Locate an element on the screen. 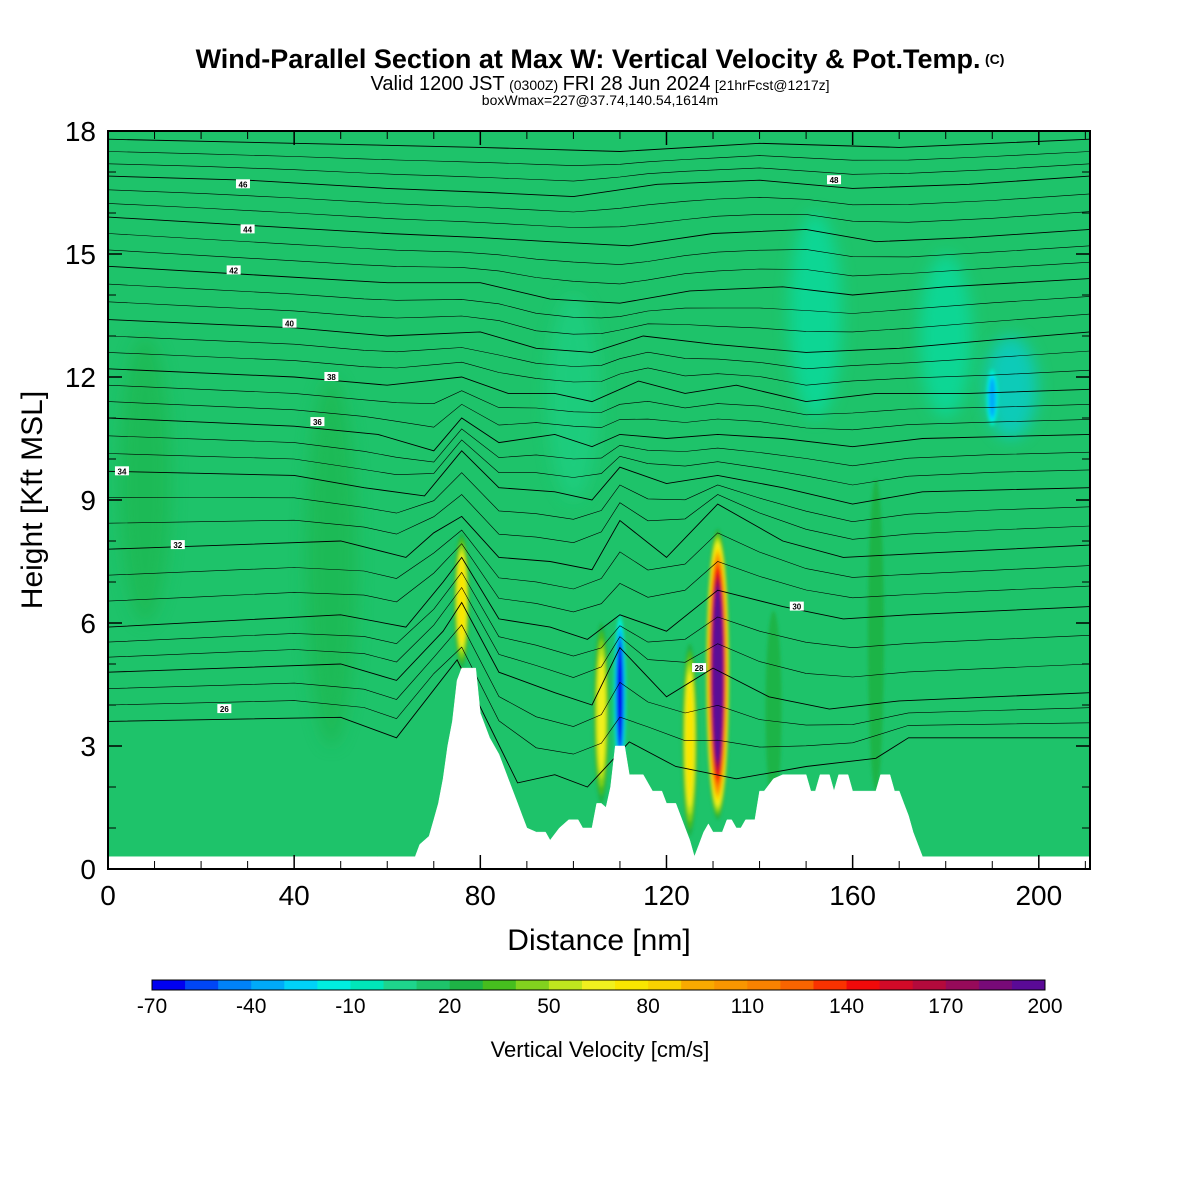 This screenshot has height=1200, width=1200. x-tick-label: 200 is located at coordinates (1038, 895).